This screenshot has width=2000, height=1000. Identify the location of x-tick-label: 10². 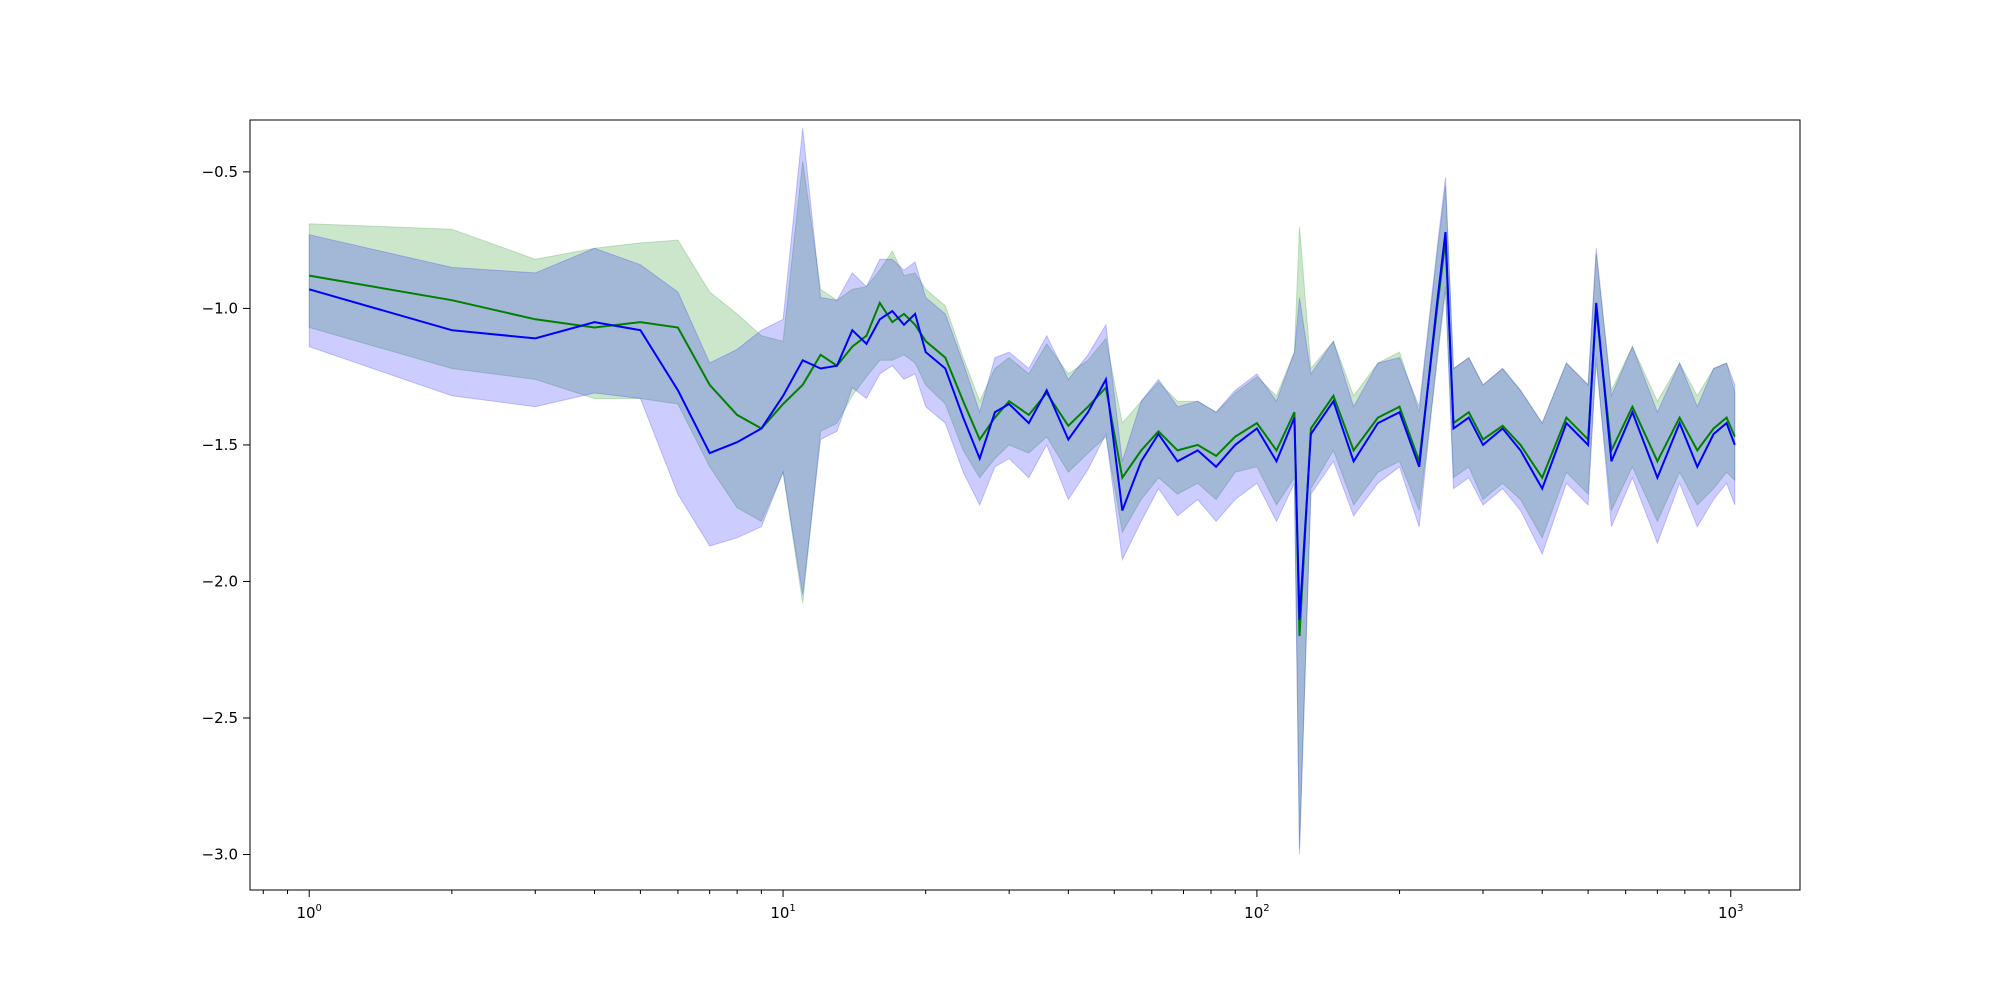
(1256, 912).